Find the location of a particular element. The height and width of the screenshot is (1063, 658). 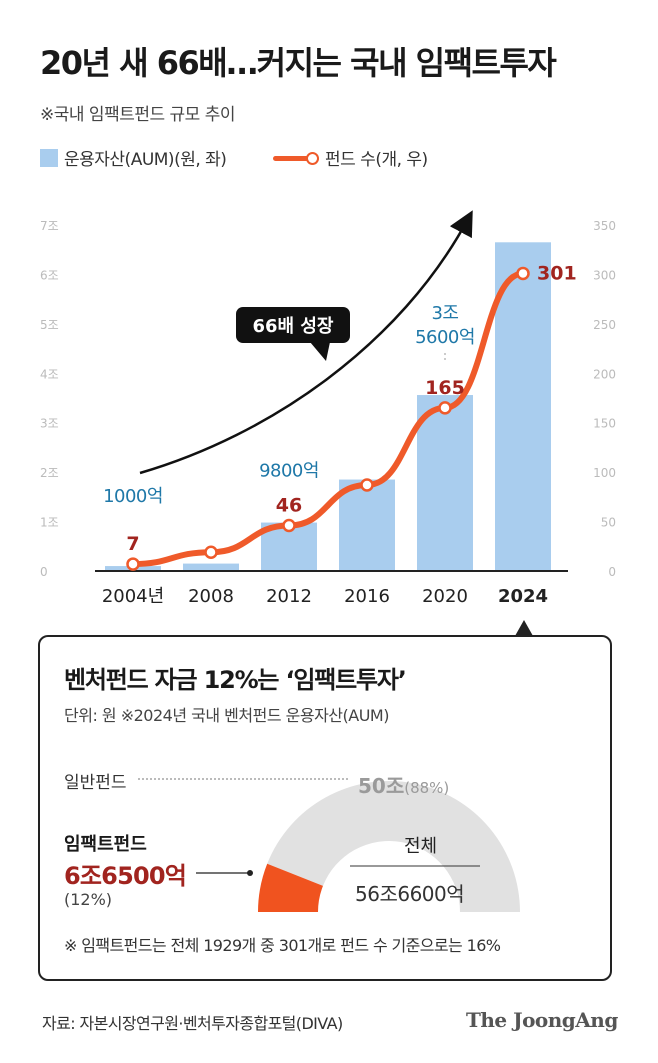

left-axis-tick: 5조 is located at coordinates (49, 325).